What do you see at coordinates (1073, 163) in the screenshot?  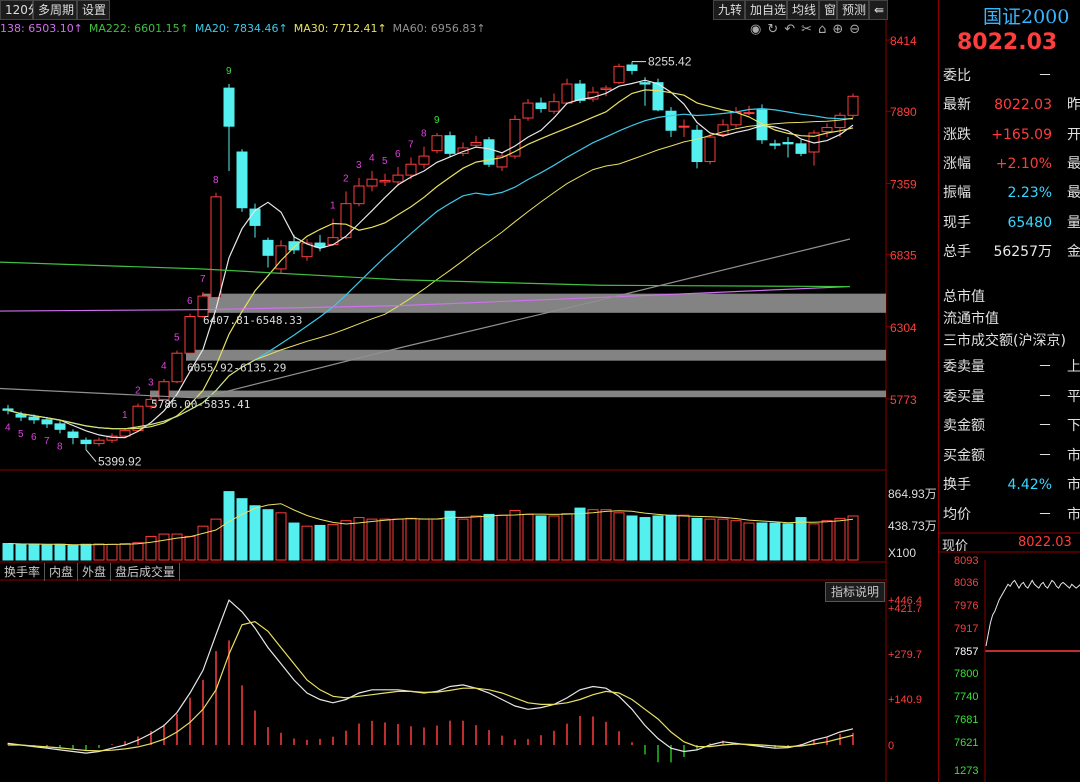 I see `side-row-3-extra: 最` at bounding box center [1073, 163].